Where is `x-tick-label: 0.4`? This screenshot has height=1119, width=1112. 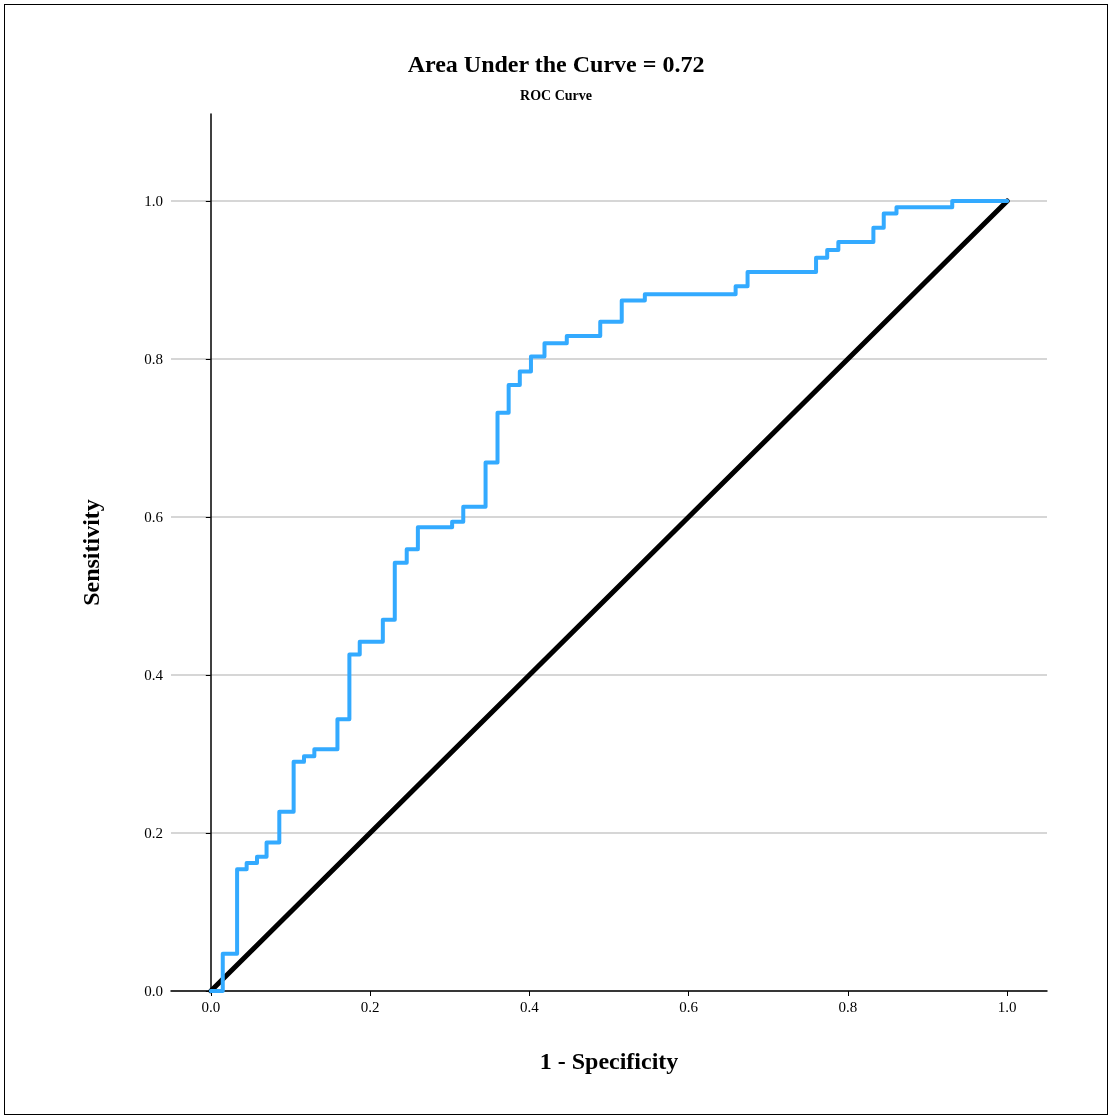 x-tick-label: 0.4 is located at coordinates (529, 1006).